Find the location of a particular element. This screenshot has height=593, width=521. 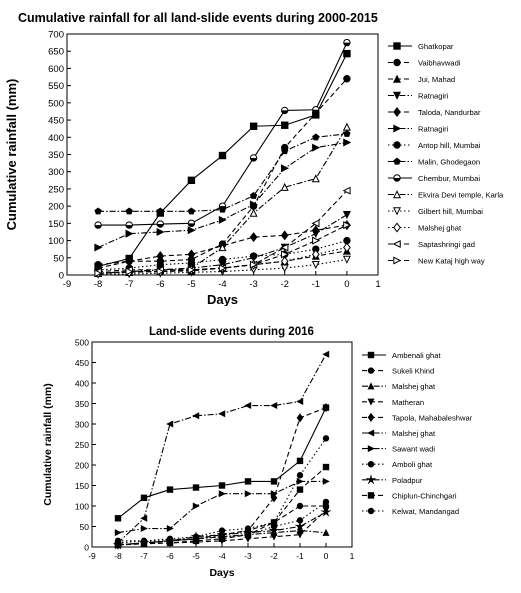

legend-item: Matheran is located at coordinates (393, 402).